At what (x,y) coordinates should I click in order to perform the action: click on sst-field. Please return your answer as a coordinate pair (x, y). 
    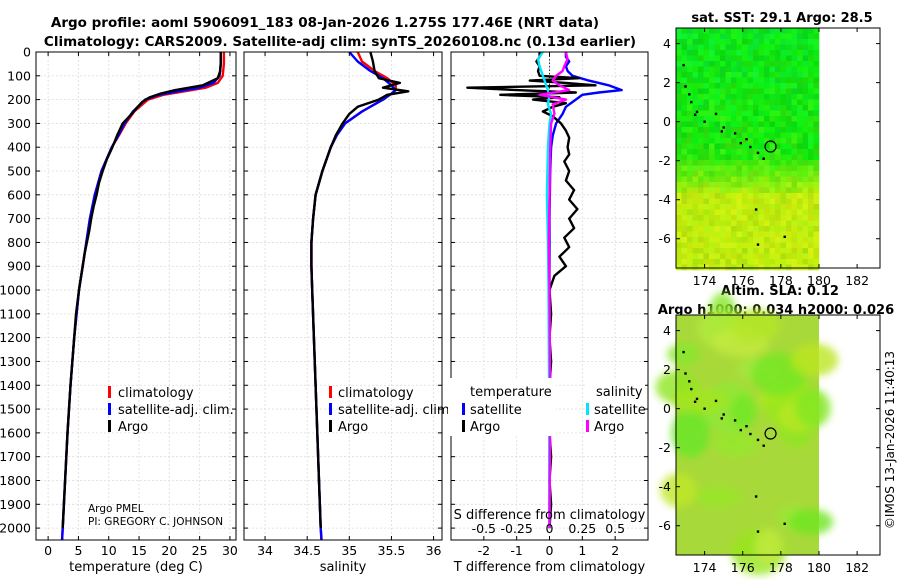
    Looking at the image, I should click on (748, 149).